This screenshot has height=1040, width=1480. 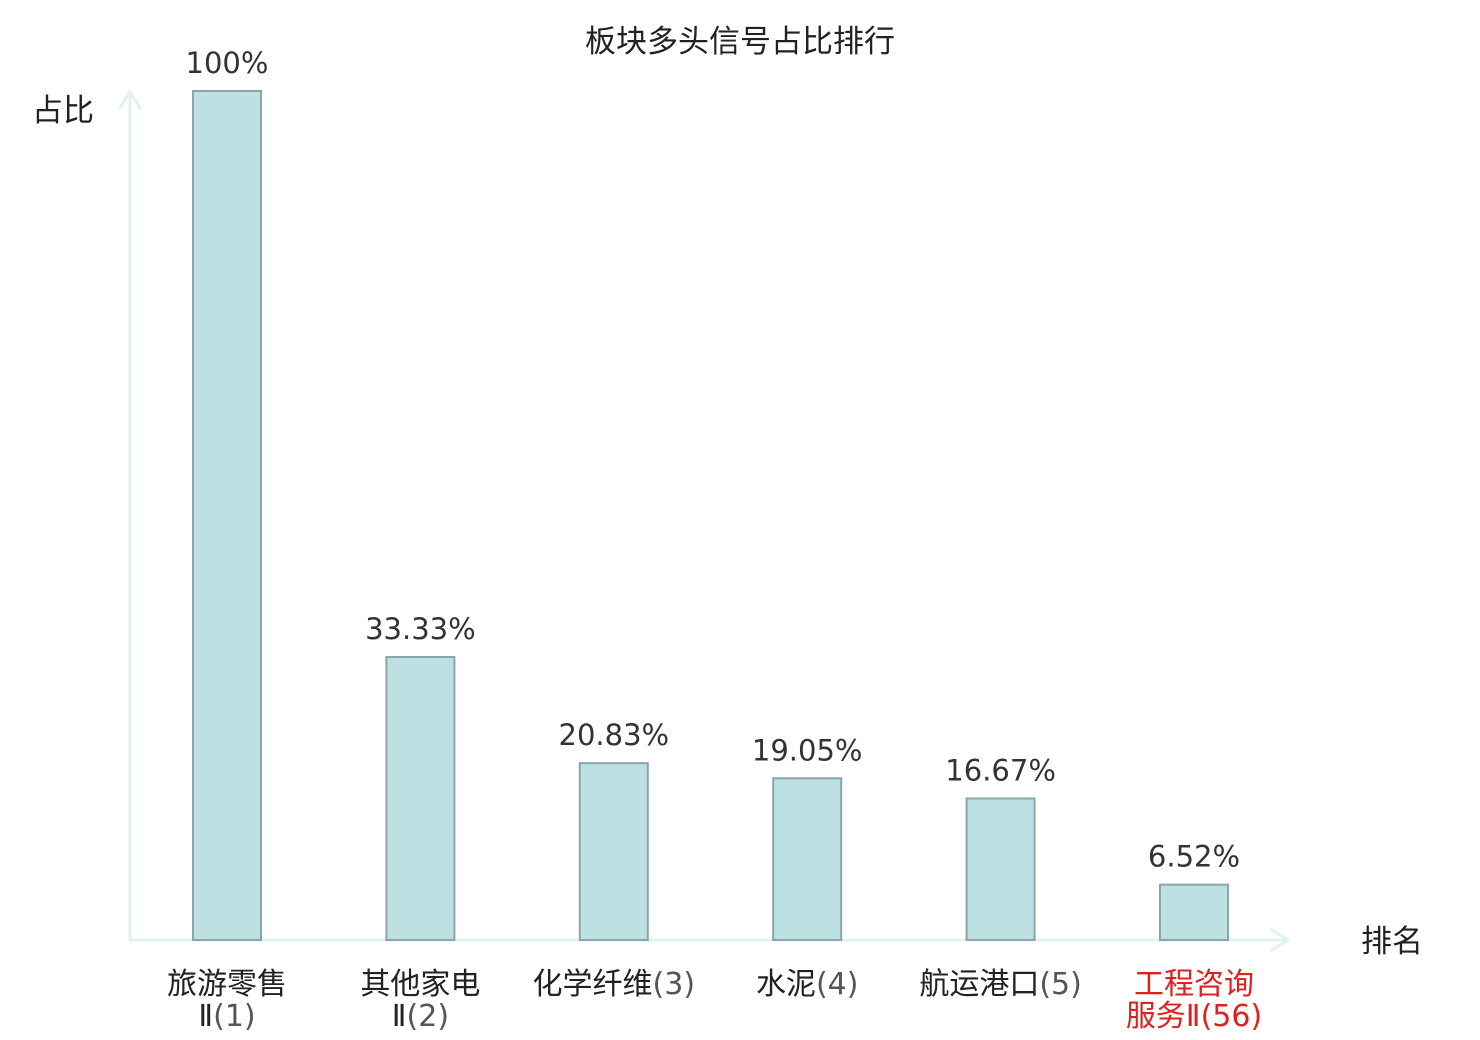 I want to click on y-axis, so click(x=130, y=516).